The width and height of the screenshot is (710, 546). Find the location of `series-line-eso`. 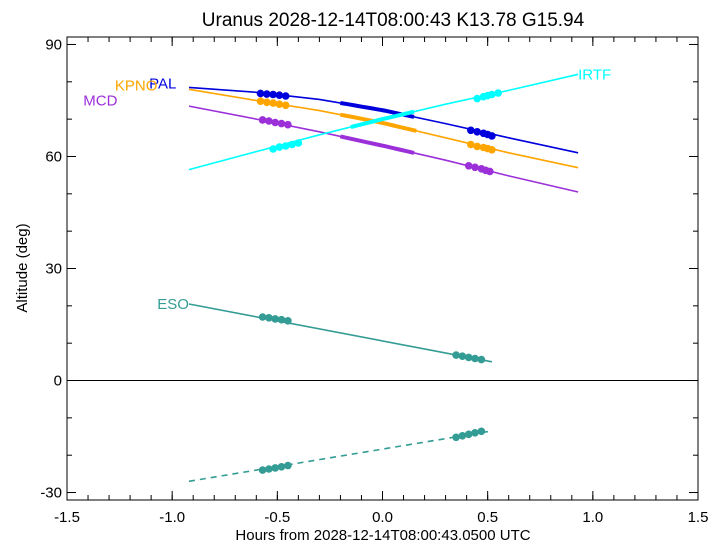

series-line-eso is located at coordinates (340, 333).